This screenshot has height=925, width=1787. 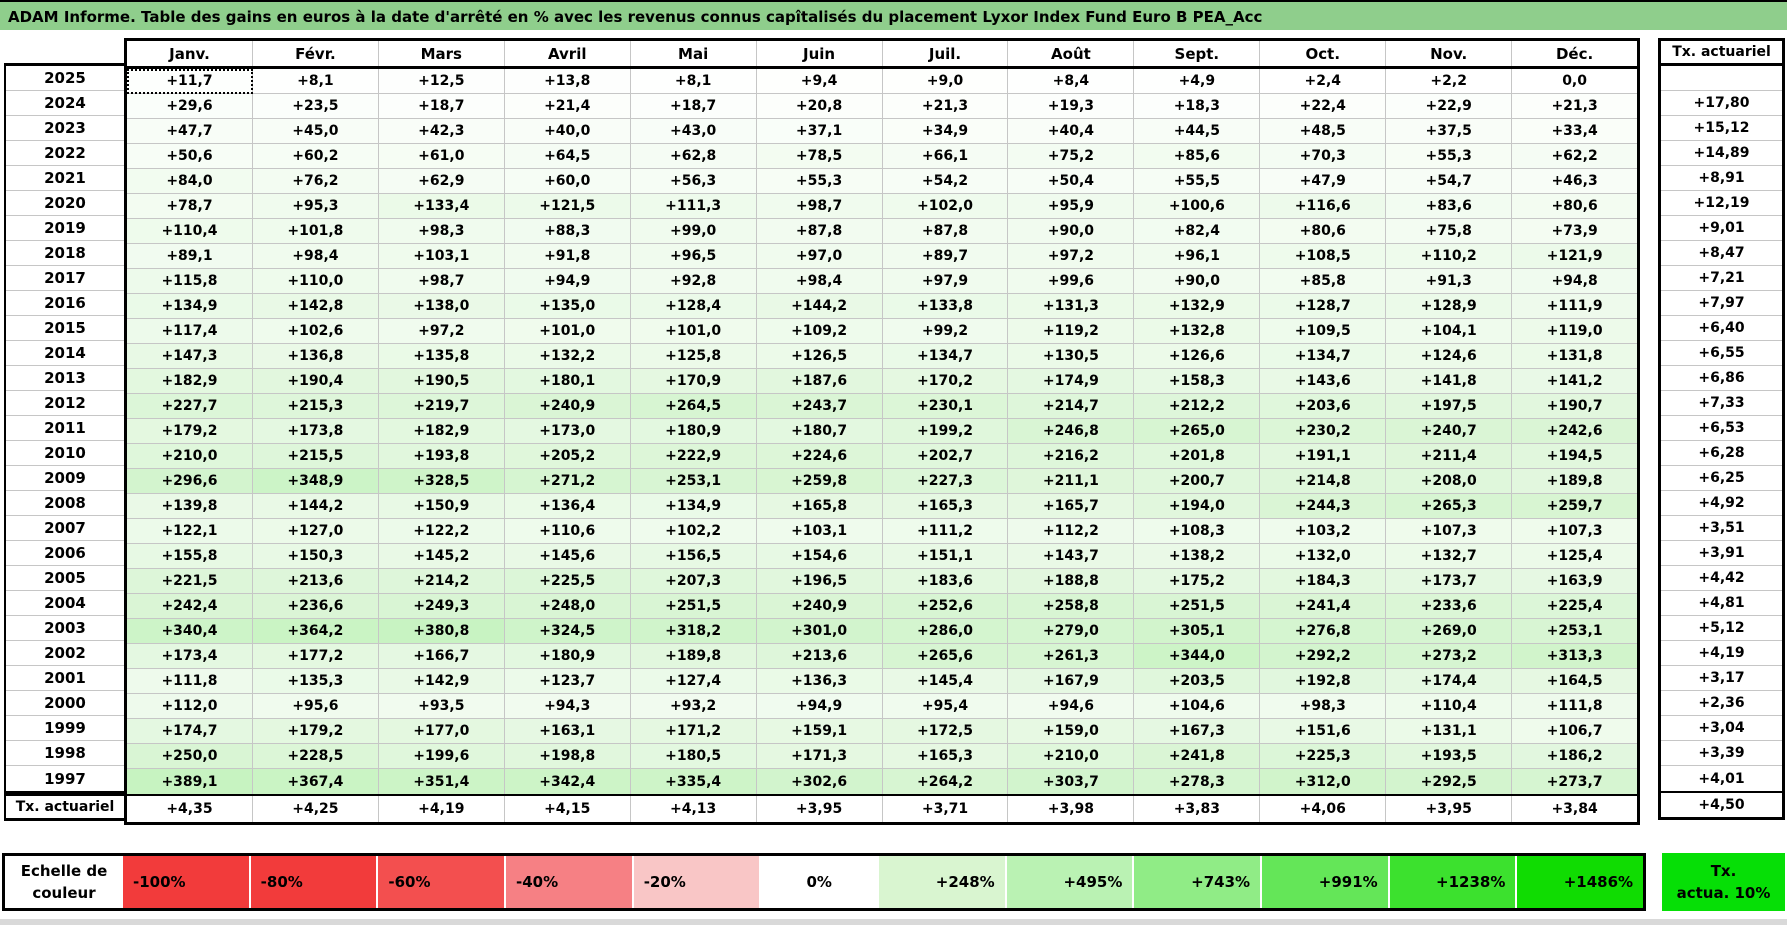 What do you see at coordinates (190, 406) in the screenshot?
I see `gain-cell-2012-1: +227,7` at bounding box center [190, 406].